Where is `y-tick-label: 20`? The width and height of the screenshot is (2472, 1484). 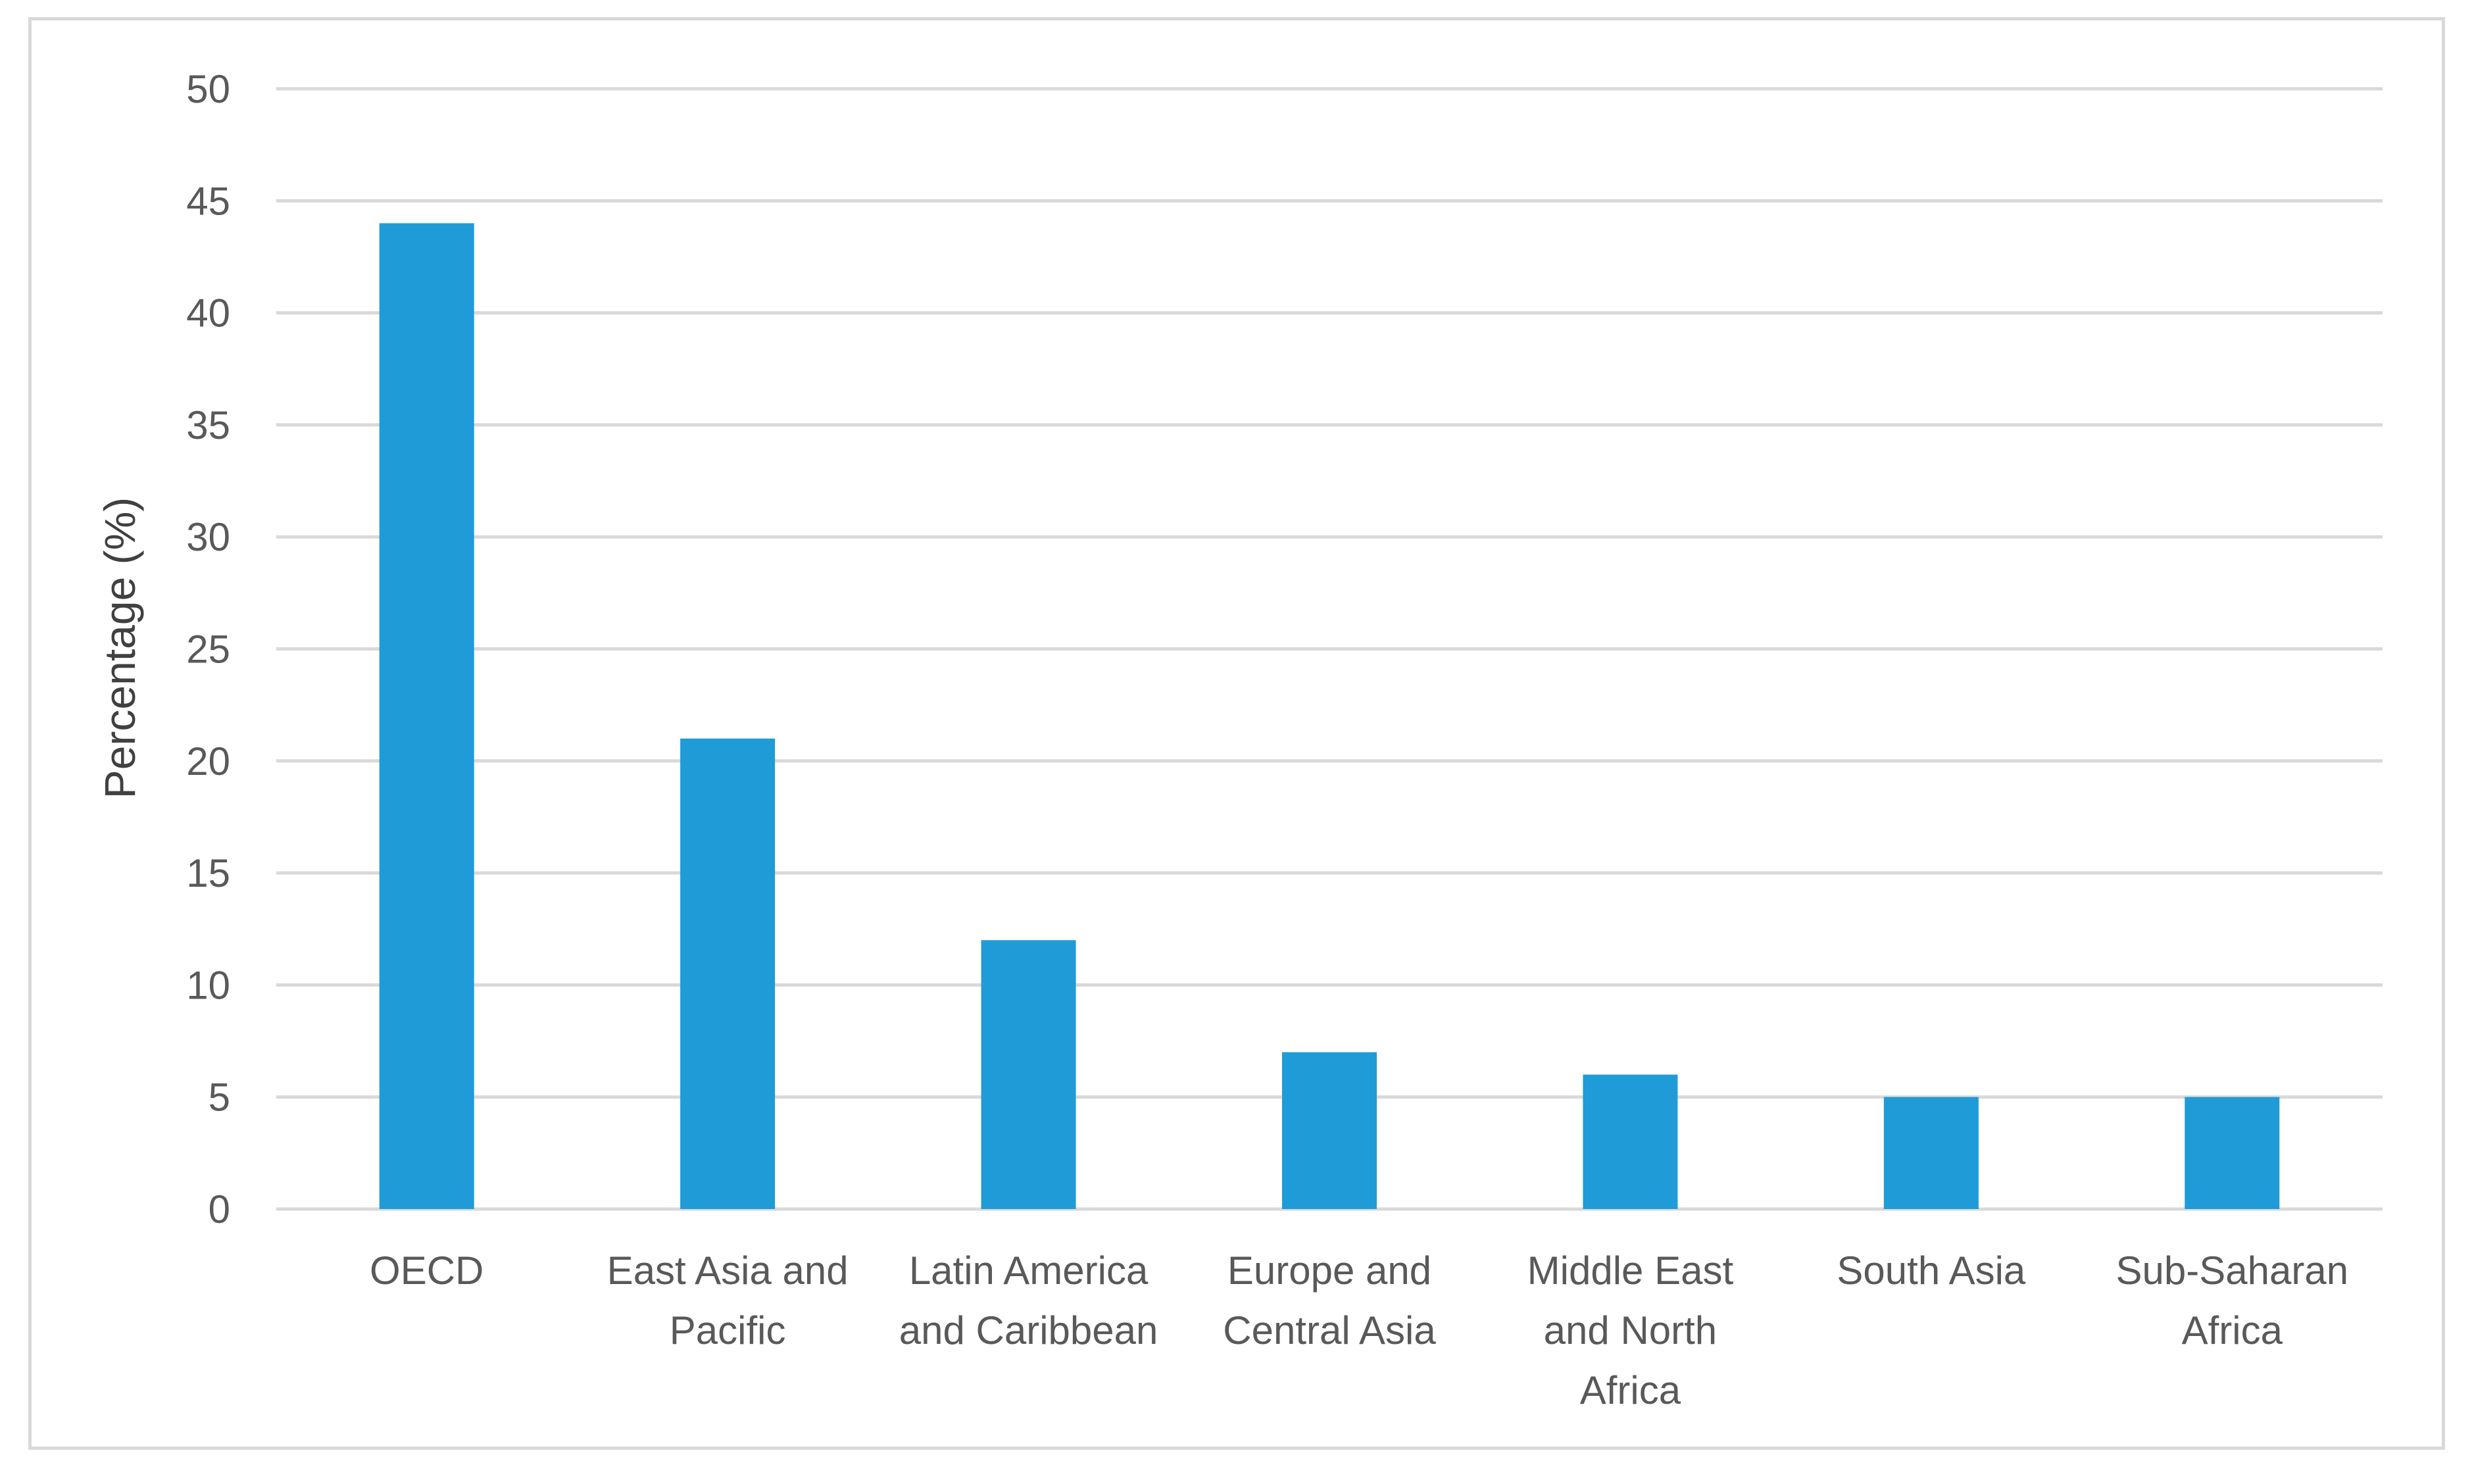
y-tick-label: 20 is located at coordinates (208, 761).